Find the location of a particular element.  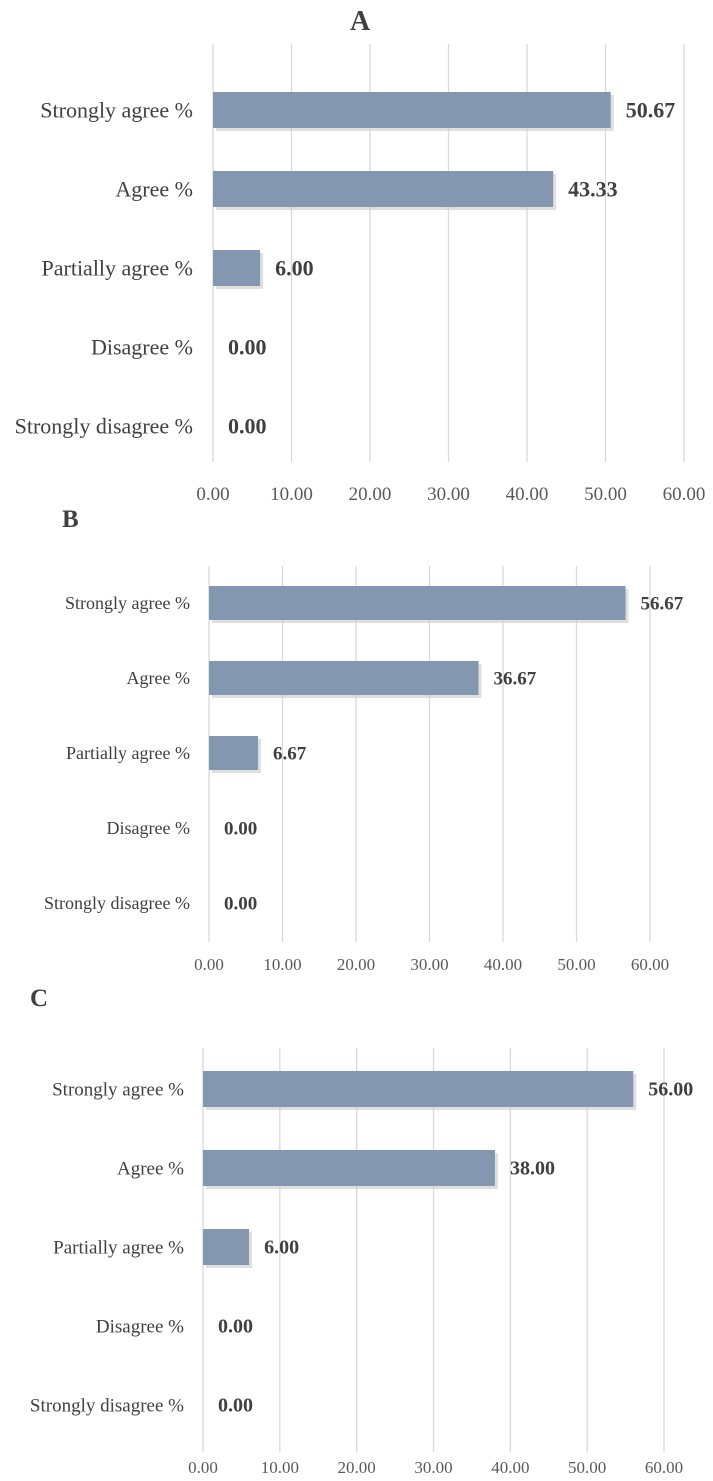

value-label: 43.33 is located at coordinates (593, 188).